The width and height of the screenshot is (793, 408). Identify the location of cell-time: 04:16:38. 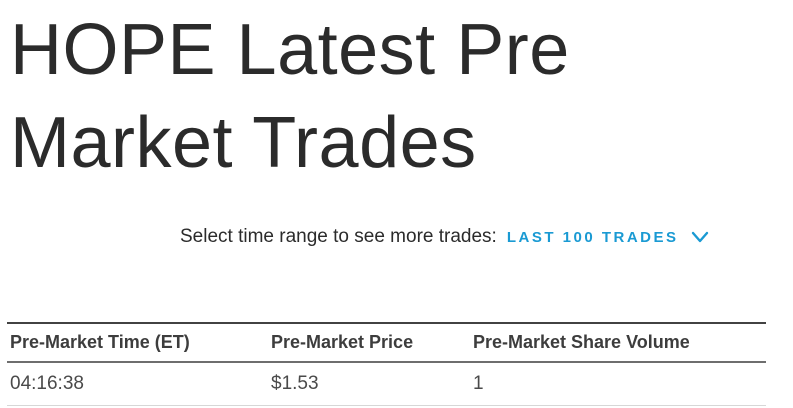
(137, 384).